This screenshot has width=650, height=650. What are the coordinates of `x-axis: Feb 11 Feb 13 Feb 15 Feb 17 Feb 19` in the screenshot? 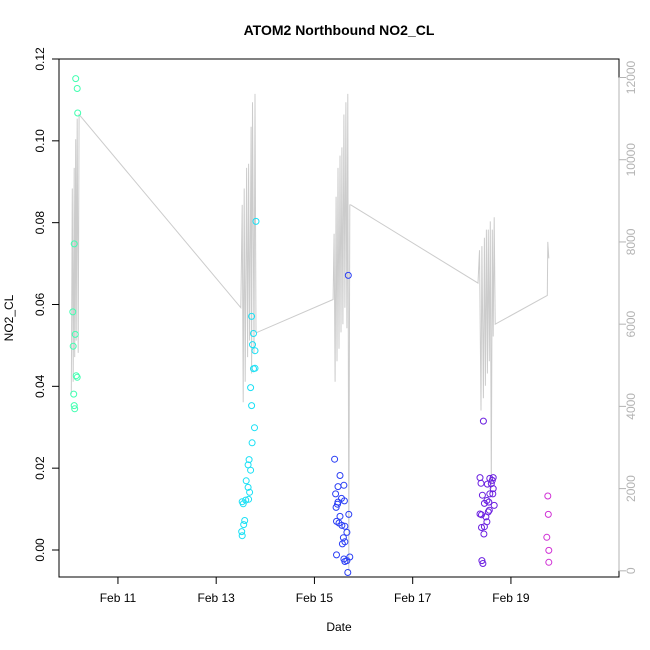 It's located at (315, 590).